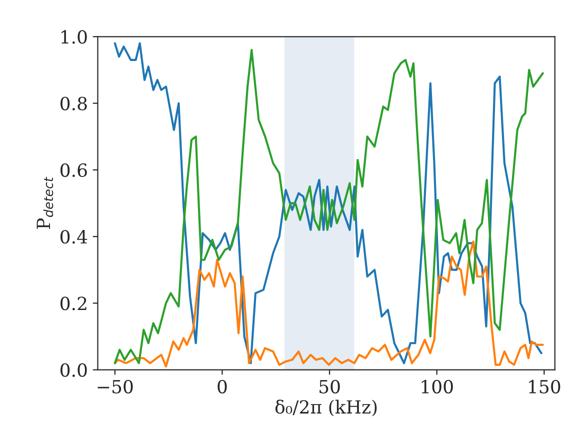 Image resolution: width=575 pixels, height=431 pixels. What do you see at coordinates (45, 202) in the screenshot?
I see `y-axis-title: P$_{detect}$` at bounding box center [45, 202].